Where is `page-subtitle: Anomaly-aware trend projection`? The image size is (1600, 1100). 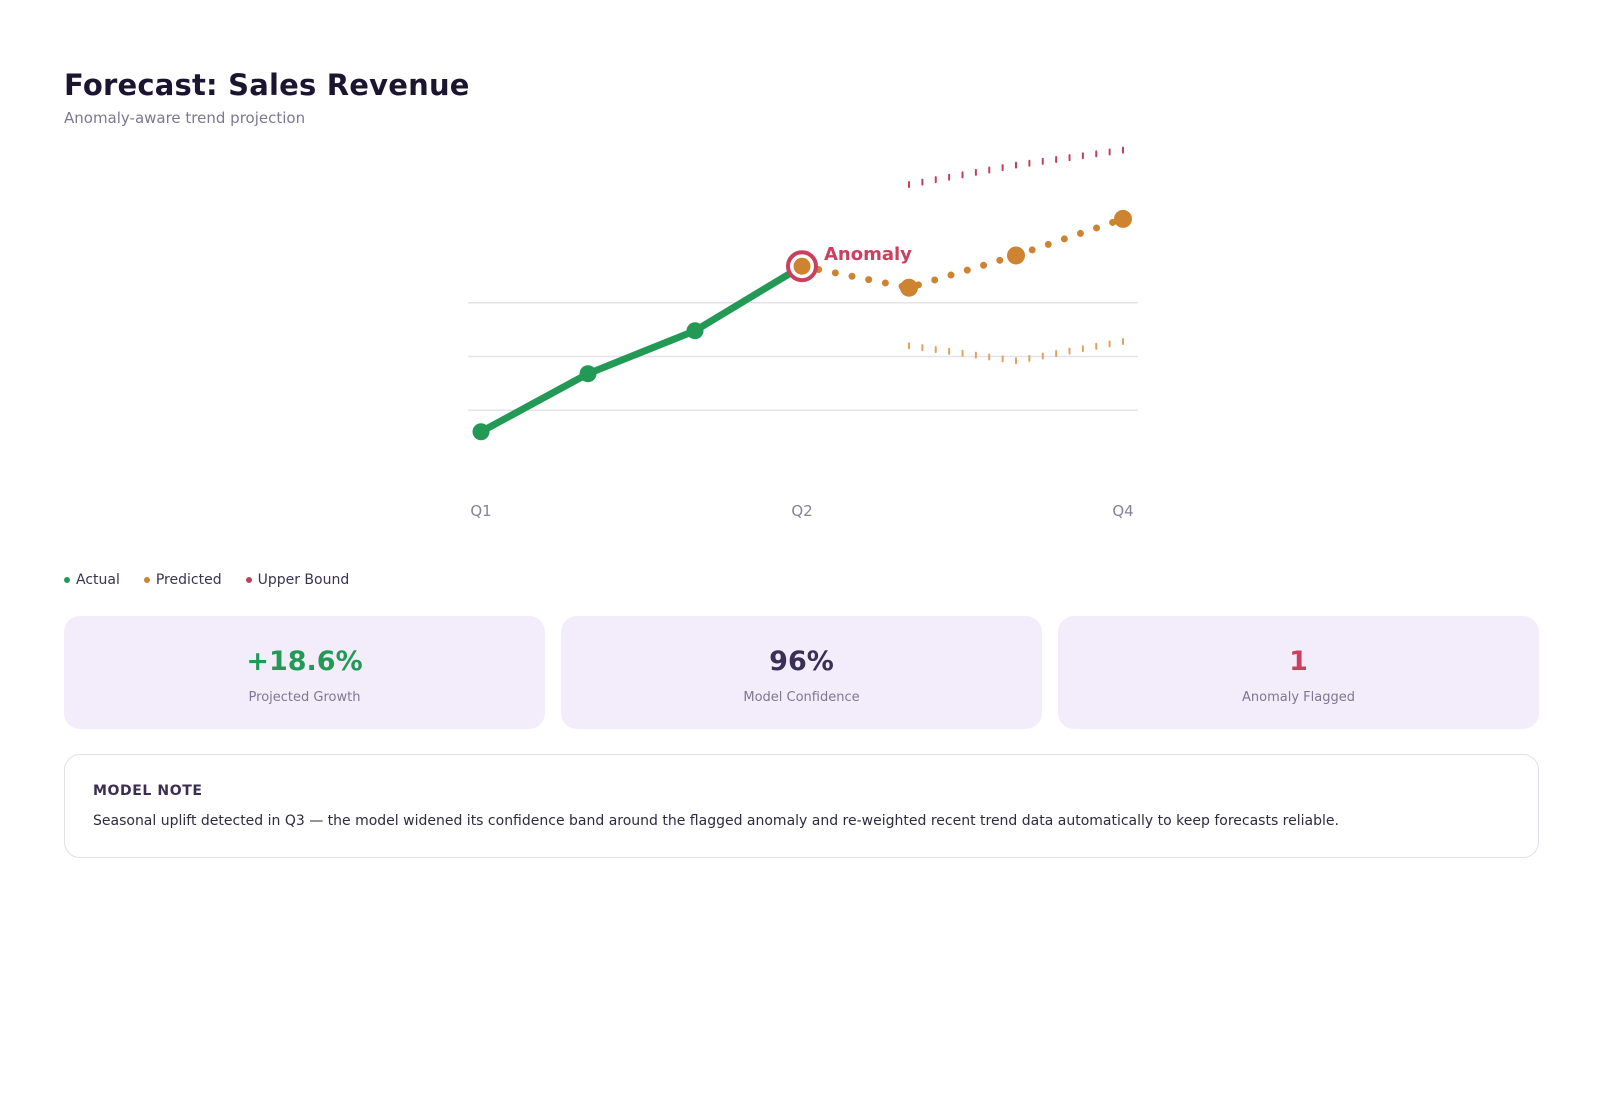 page-subtitle: Anomaly-aware trend projection is located at coordinates (185, 118).